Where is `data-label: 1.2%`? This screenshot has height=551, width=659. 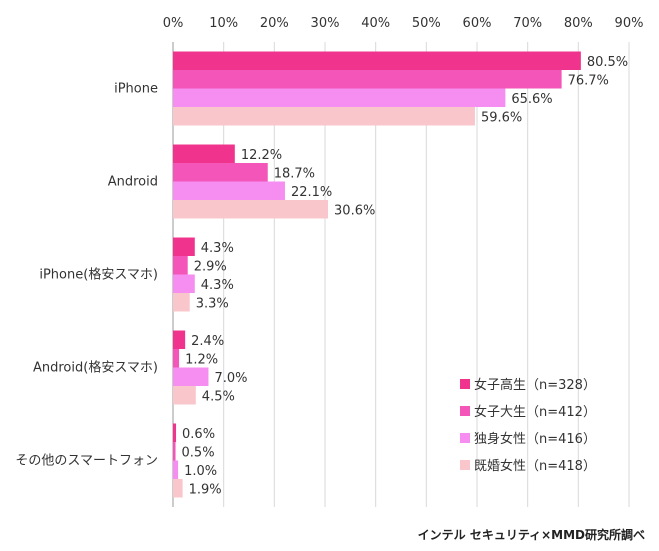
data-label: 1.2% is located at coordinates (201, 359).